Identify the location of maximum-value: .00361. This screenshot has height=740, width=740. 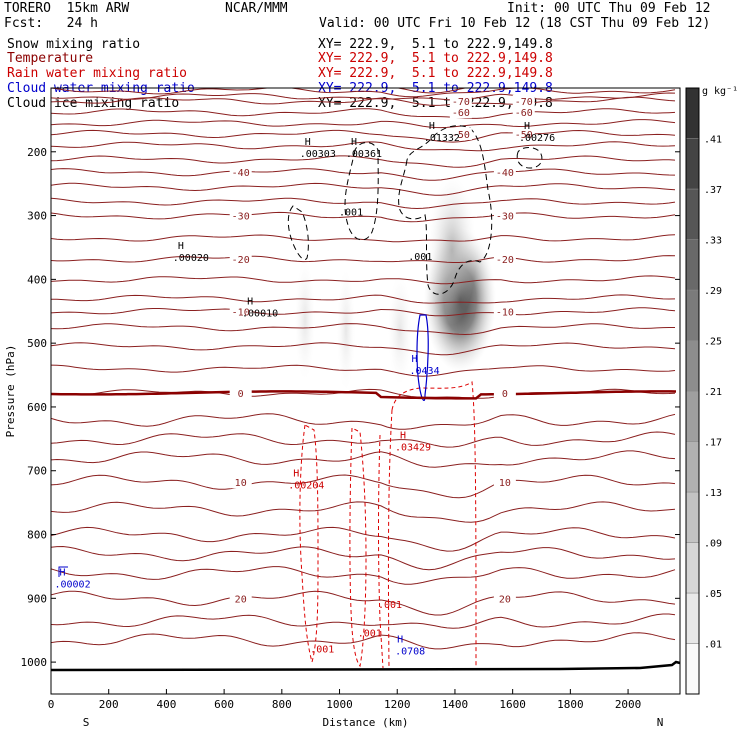
(364, 154).